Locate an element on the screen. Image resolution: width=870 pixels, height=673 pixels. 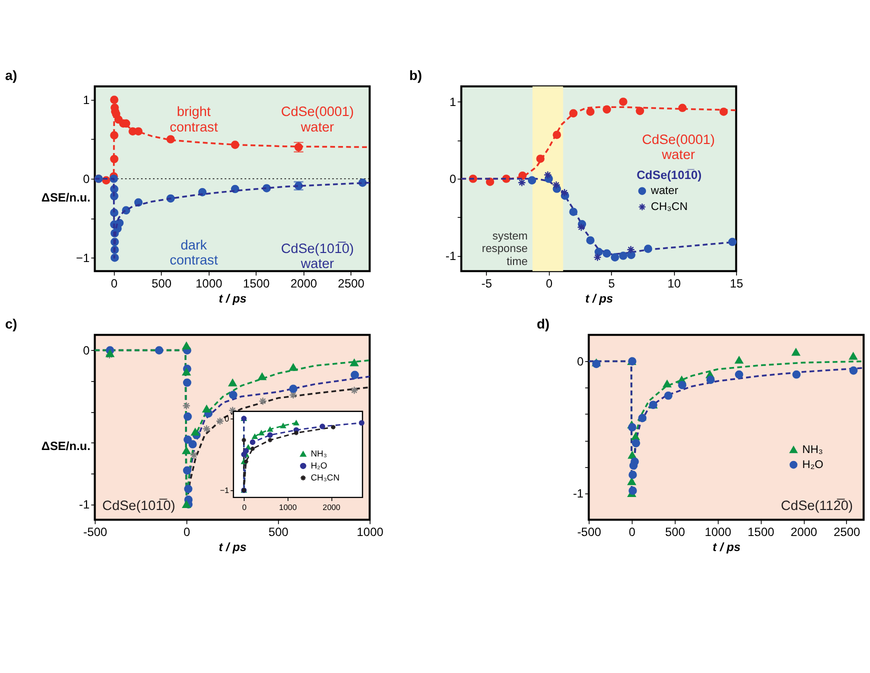
x-tick-label: -5 is located at coordinates (486, 283).